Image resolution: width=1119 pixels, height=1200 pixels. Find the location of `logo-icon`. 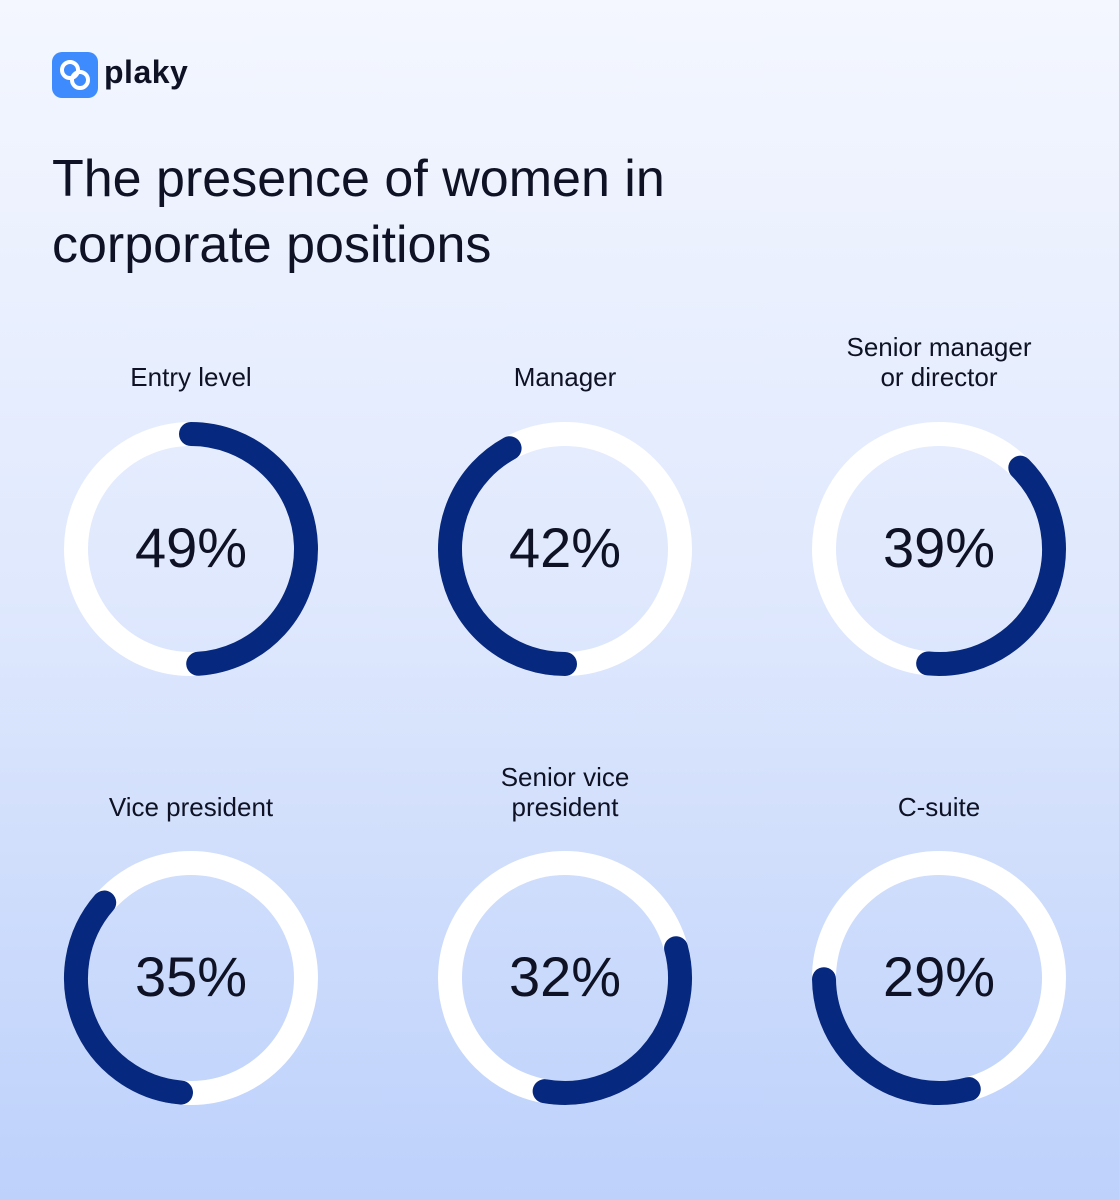

logo-icon is located at coordinates (75, 75).